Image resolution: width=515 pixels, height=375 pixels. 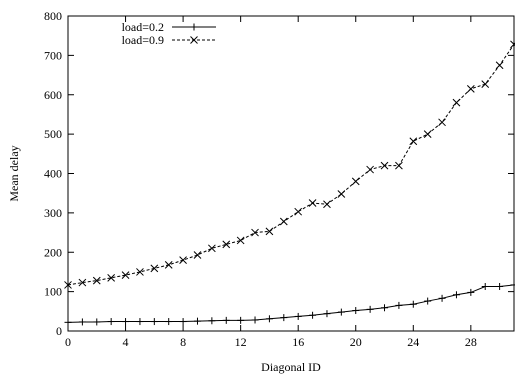 What do you see at coordinates (413, 342) in the screenshot?
I see `x-tick-label: 24` at bounding box center [413, 342].